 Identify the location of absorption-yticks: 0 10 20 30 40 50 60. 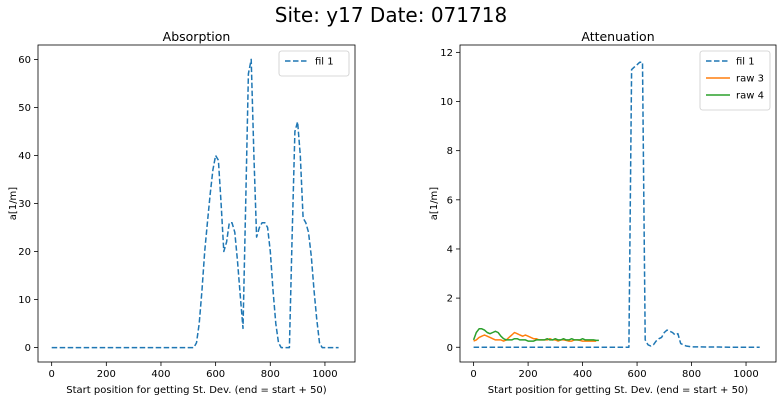
(28, 204).